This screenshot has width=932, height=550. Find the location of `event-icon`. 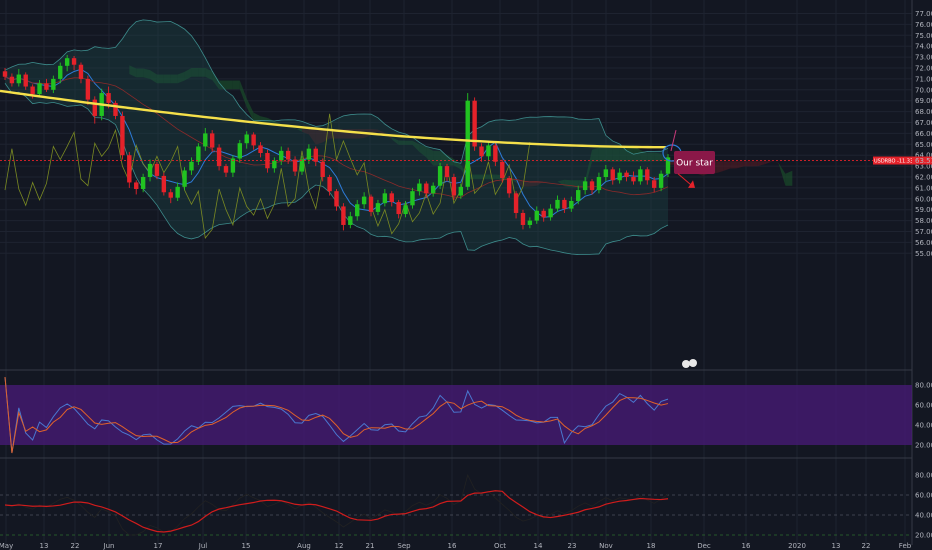

event-icon is located at coordinates (693, 363).